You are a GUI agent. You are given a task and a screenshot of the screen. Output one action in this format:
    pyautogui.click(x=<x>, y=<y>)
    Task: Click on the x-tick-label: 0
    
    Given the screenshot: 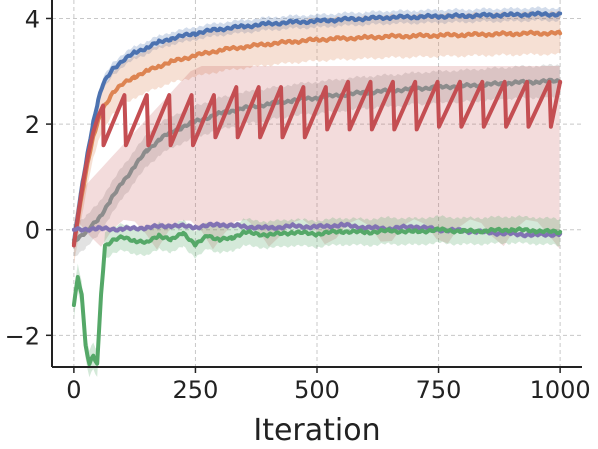 What is the action you would take?
    pyautogui.click(x=73, y=390)
    